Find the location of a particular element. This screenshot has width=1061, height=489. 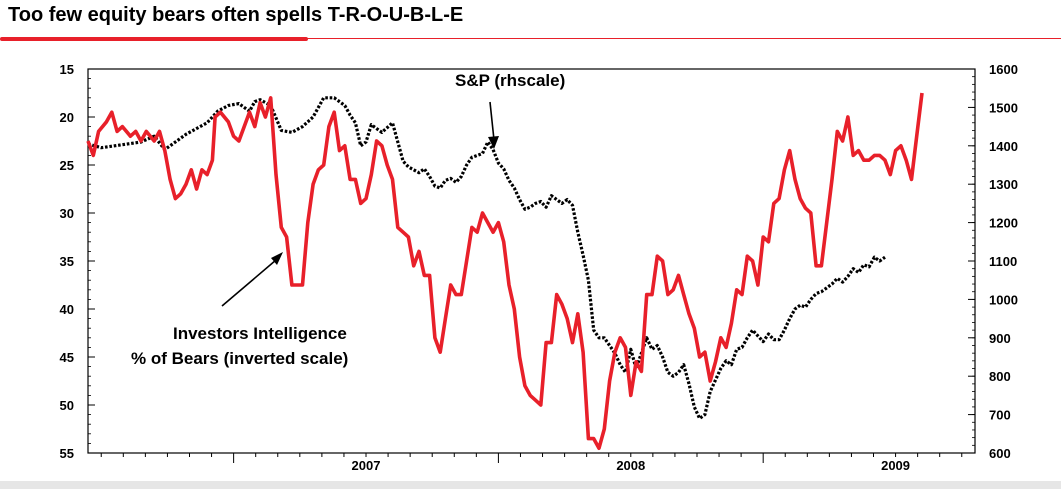

right-tick-label: 900 is located at coordinates (1000, 338).